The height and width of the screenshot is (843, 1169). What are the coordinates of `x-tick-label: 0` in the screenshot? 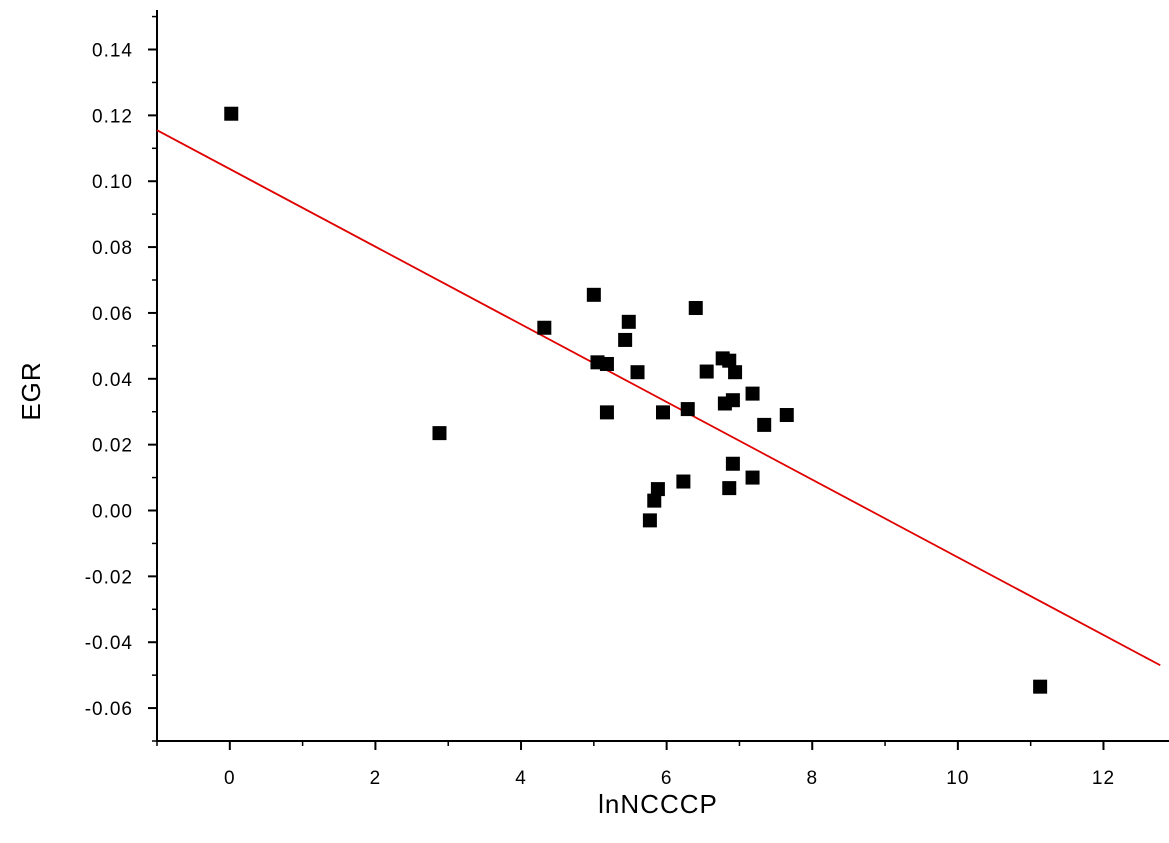 It's located at (230, 778).